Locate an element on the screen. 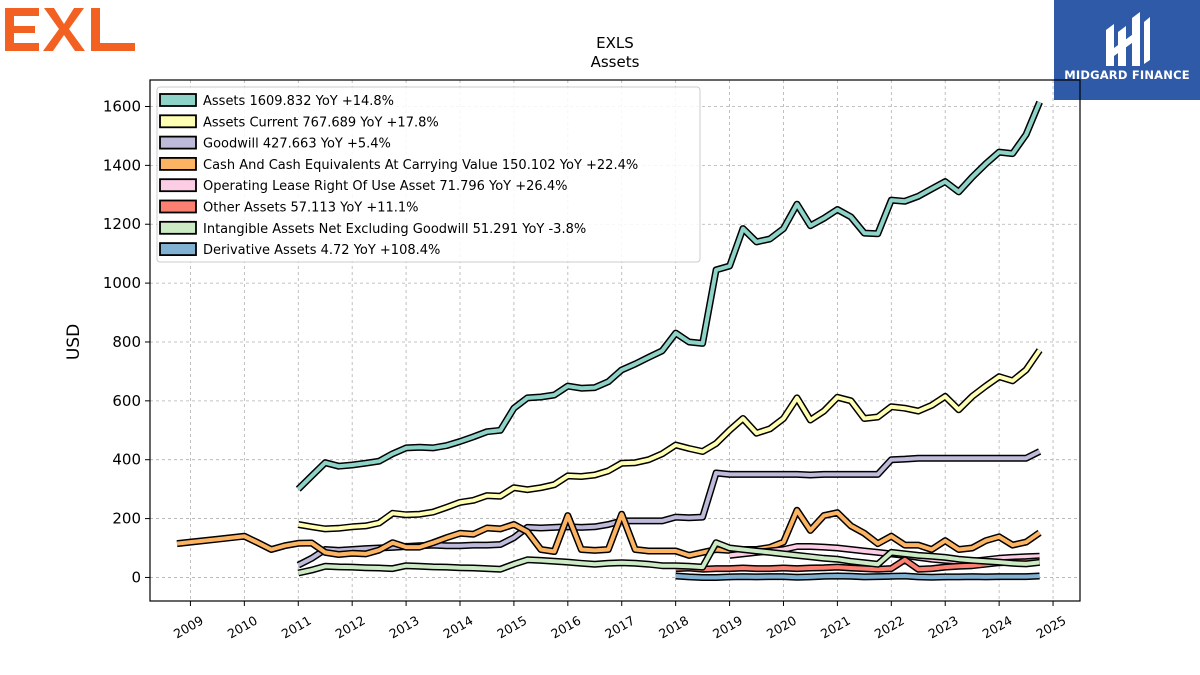 The width and height of the screenshot is (1200, 675). x-tick-label: 2018 is located at coordinates (673, 627).